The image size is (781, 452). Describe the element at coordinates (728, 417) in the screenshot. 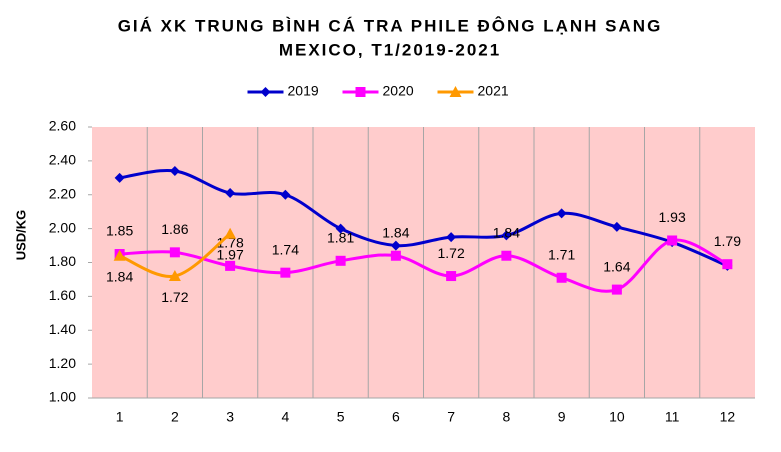

I see `x-tick-label: 12` at that location.